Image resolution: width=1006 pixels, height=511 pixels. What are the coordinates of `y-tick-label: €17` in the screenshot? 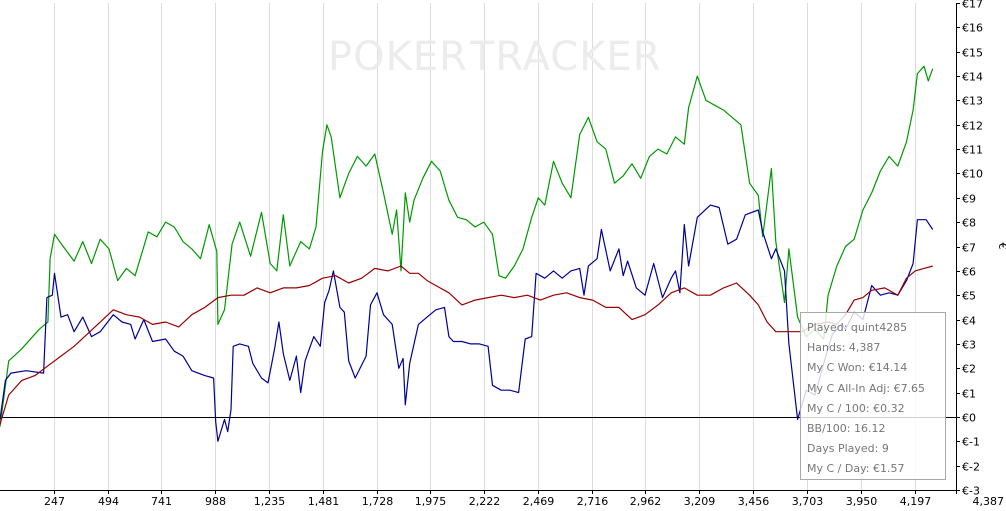 It's located at (972, 5).